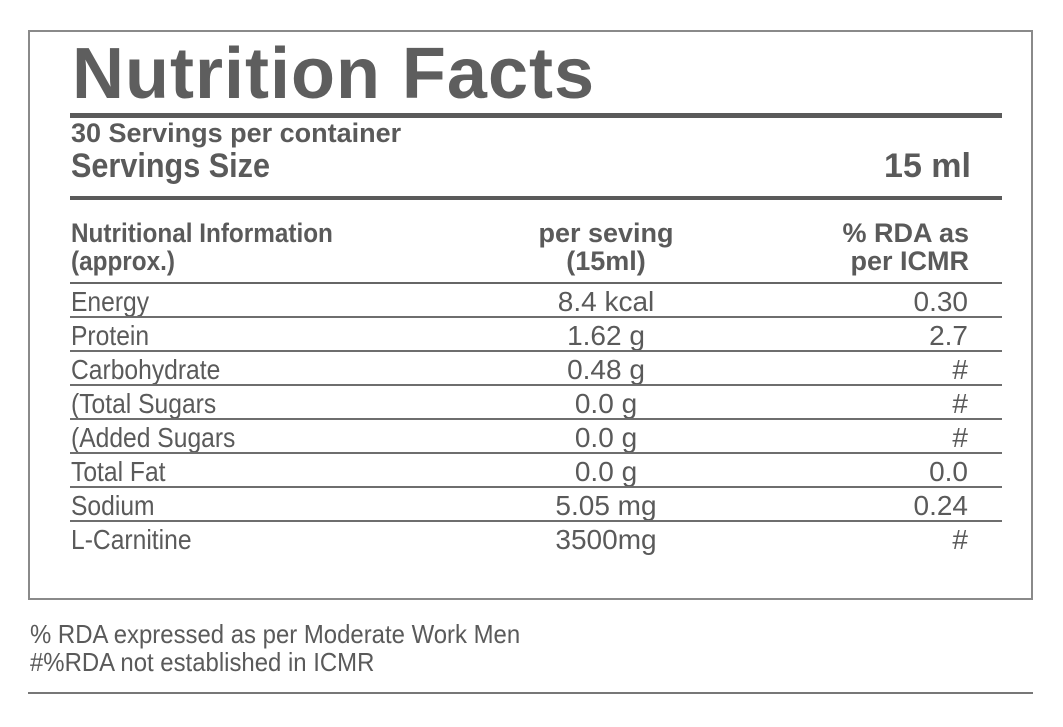 The image size is (1063, 727). Describe the element at coordinates (146, 369) in the screenshot. I see `nutrient-name: Carbohydrate` at that location.